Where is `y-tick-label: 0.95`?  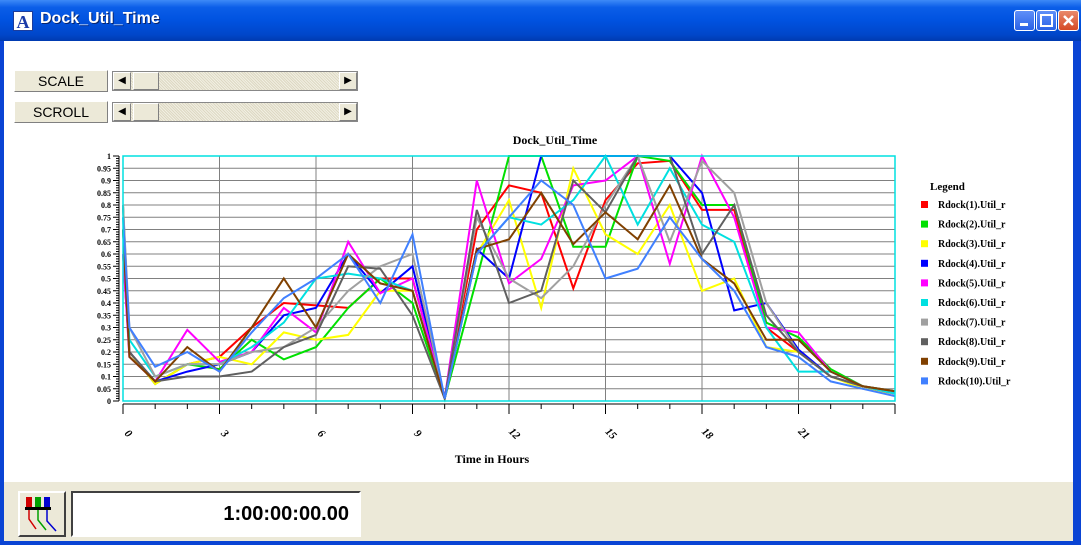
y-tick-label: 0.95 is located at coordinates (104, 168).